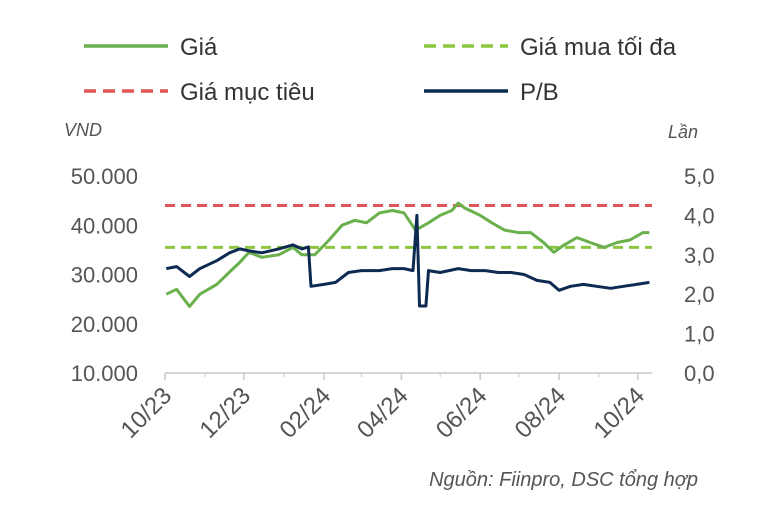 The width and height of the screenshot is (768, 514). Describe the element at coordinates (619, 413) in the screenshot. I see `x-tick-label: 10/24` at that location.